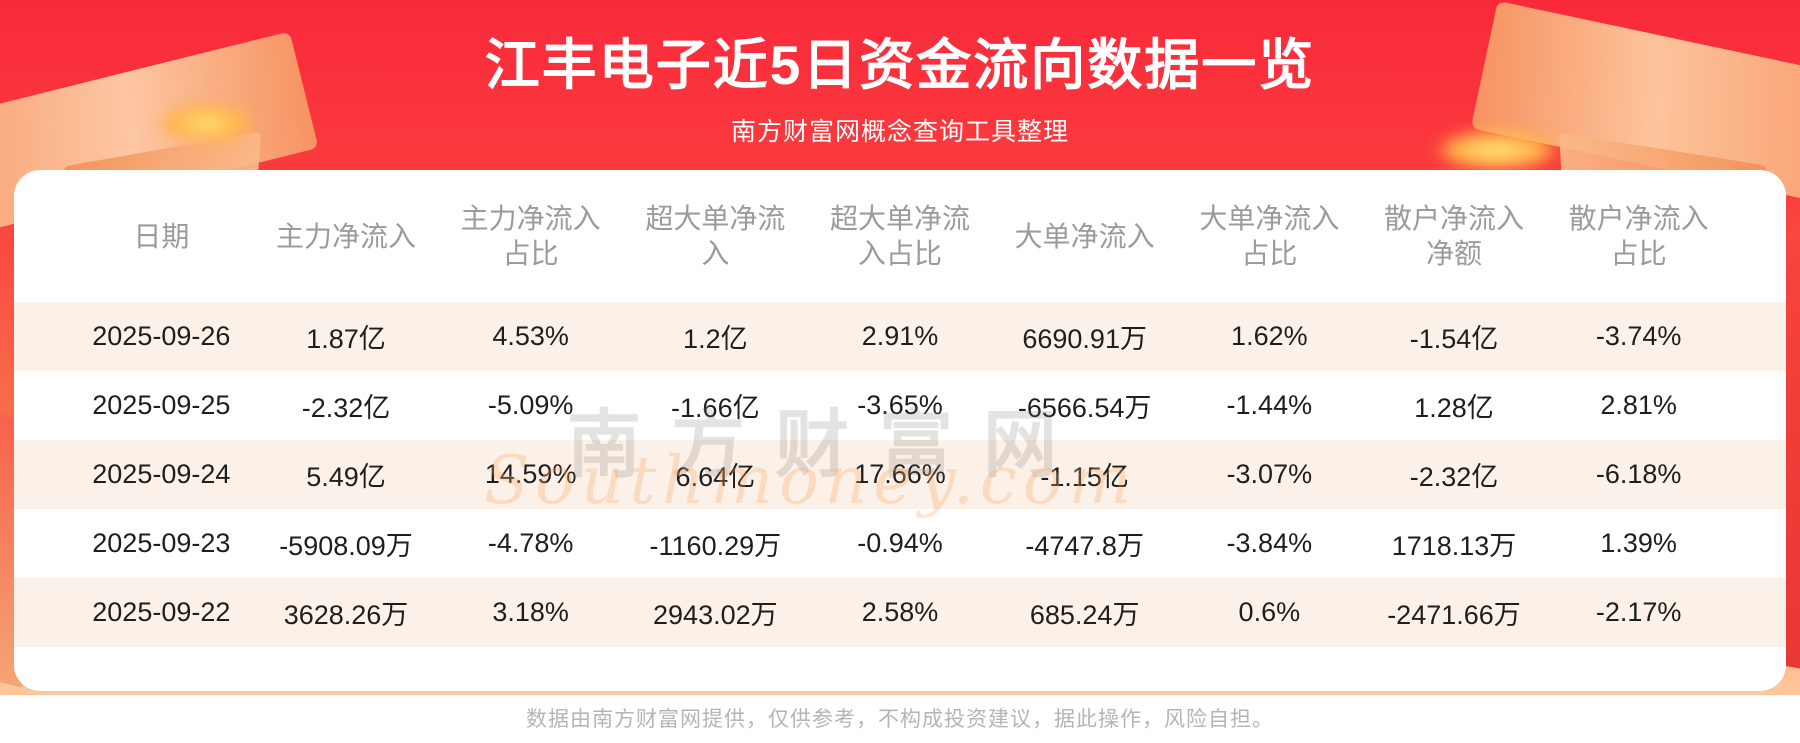 Image resolution: width=1800 pixels, height=743 pixels. What do you see at coordinates (715, 477) in the screenshot?
I see `cell-xl-order-inflow: 6.64亿` at bounding box center [715, 477].